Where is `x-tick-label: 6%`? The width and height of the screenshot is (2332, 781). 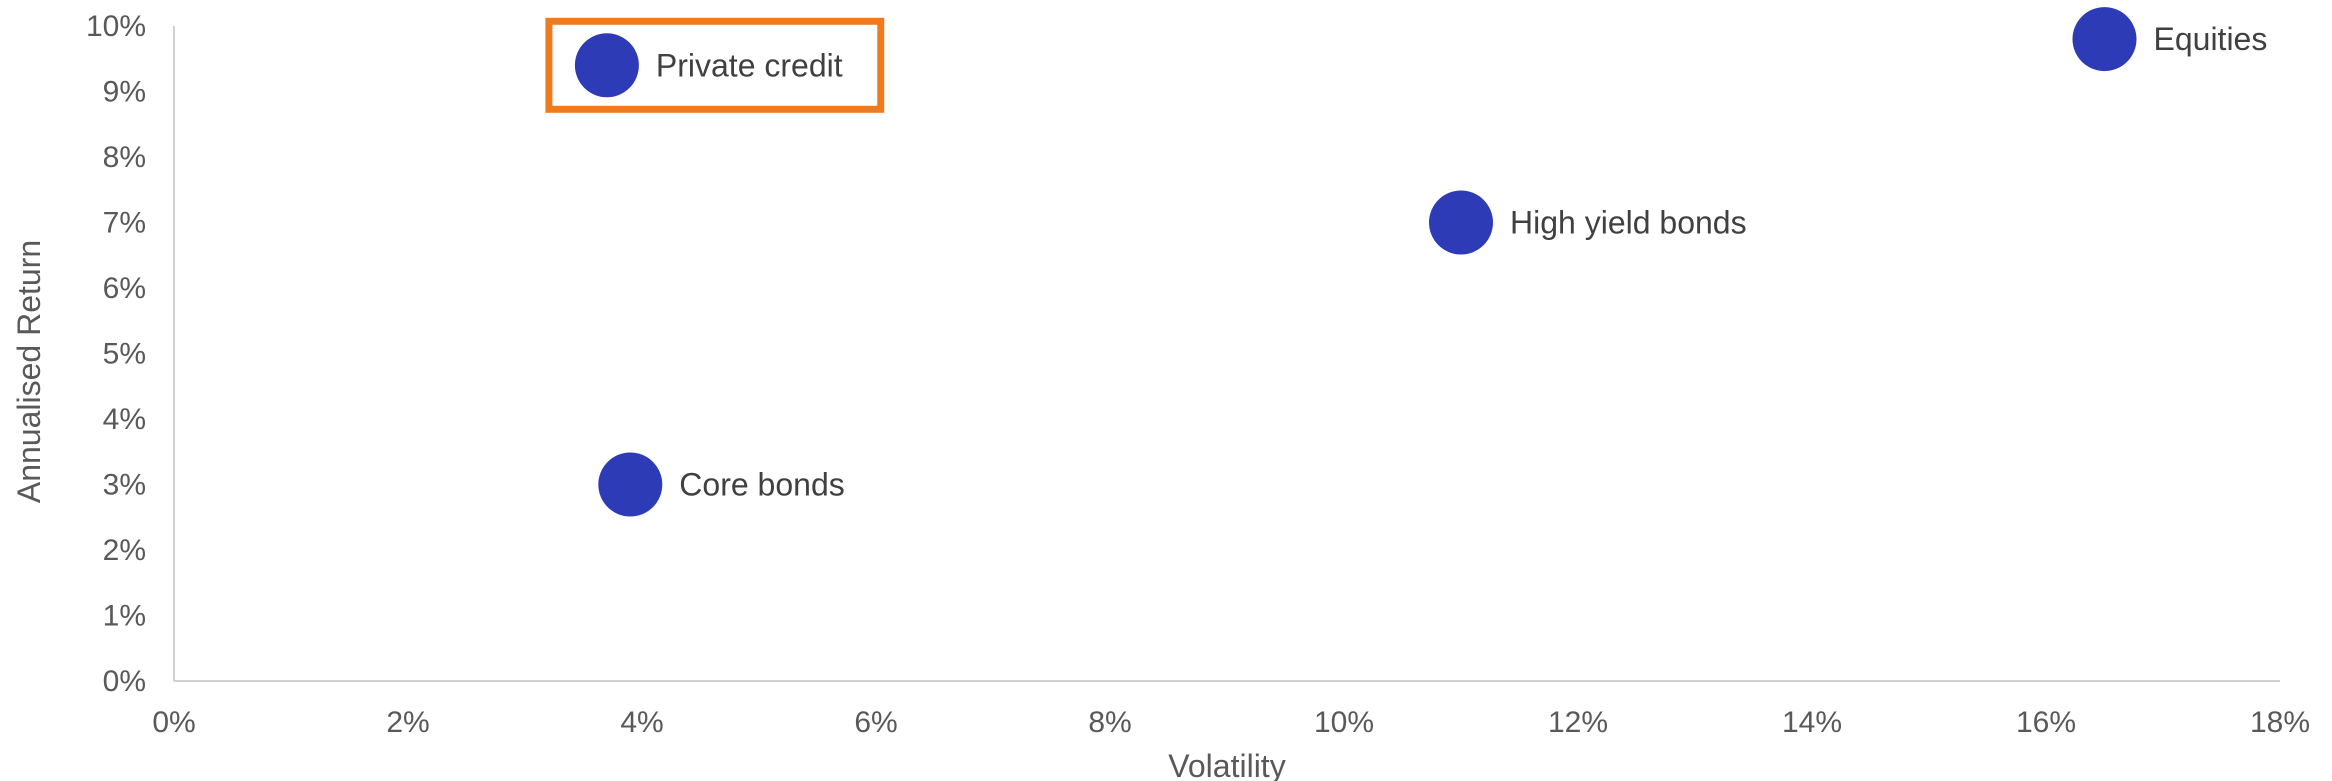 x-tick-label: 6% is located at coordinates (875, 722).